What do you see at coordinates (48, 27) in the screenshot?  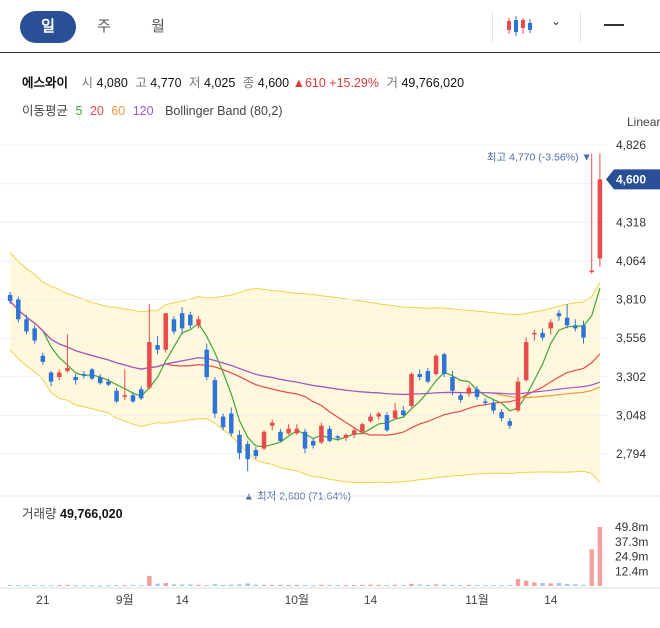 I see `tab-daily: 일` at bounding box center [48, 27].